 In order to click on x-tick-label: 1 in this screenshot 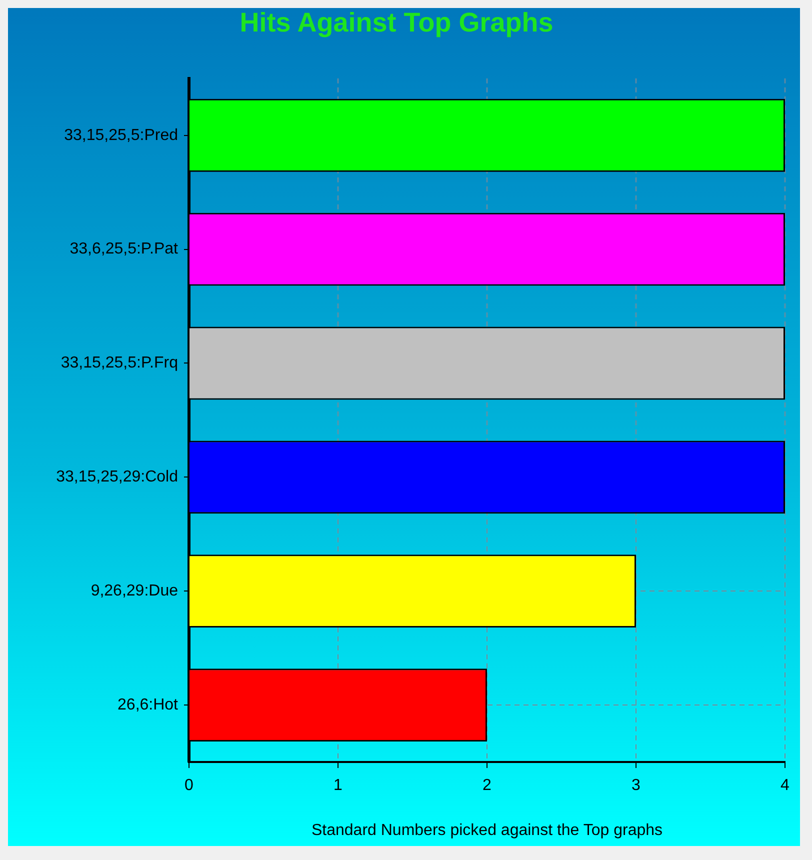, I will do `click(338, 785)`.